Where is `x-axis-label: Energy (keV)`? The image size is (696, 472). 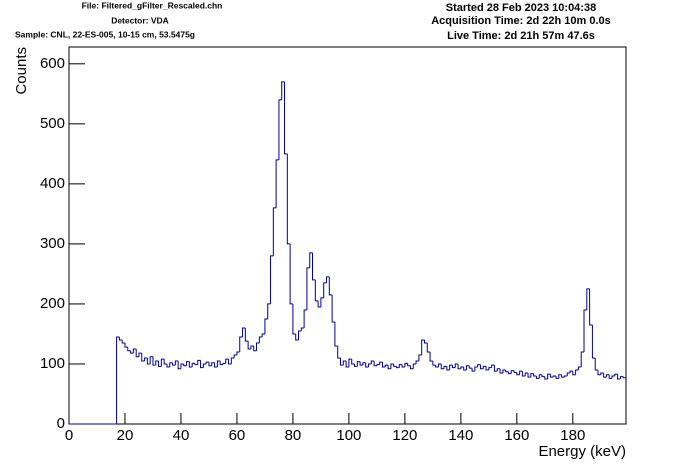 x-axis-label: Energy (keV) is located at coordinates (582, 451).